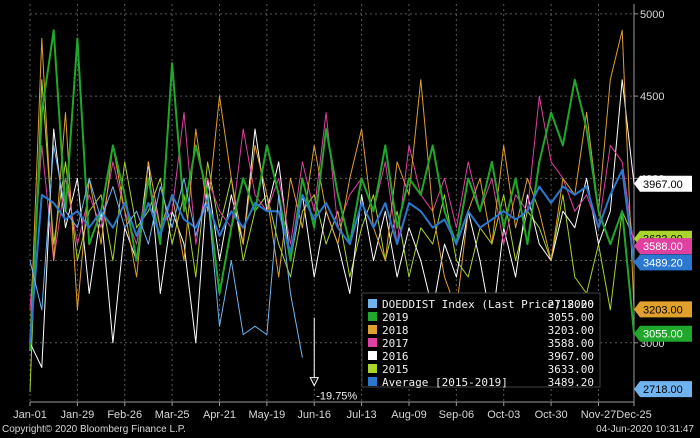 The height and width of the screenshot is (438, 700). Describe the element at coordinates (633, 415) in the screenshot. I see `x-tick-label: Dec-25` at that location.